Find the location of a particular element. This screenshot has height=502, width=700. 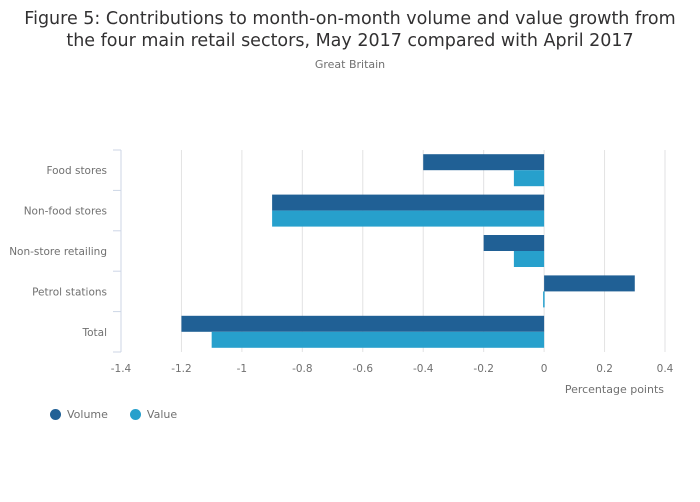

legend-marker-value is located at coordinates (135, 414).